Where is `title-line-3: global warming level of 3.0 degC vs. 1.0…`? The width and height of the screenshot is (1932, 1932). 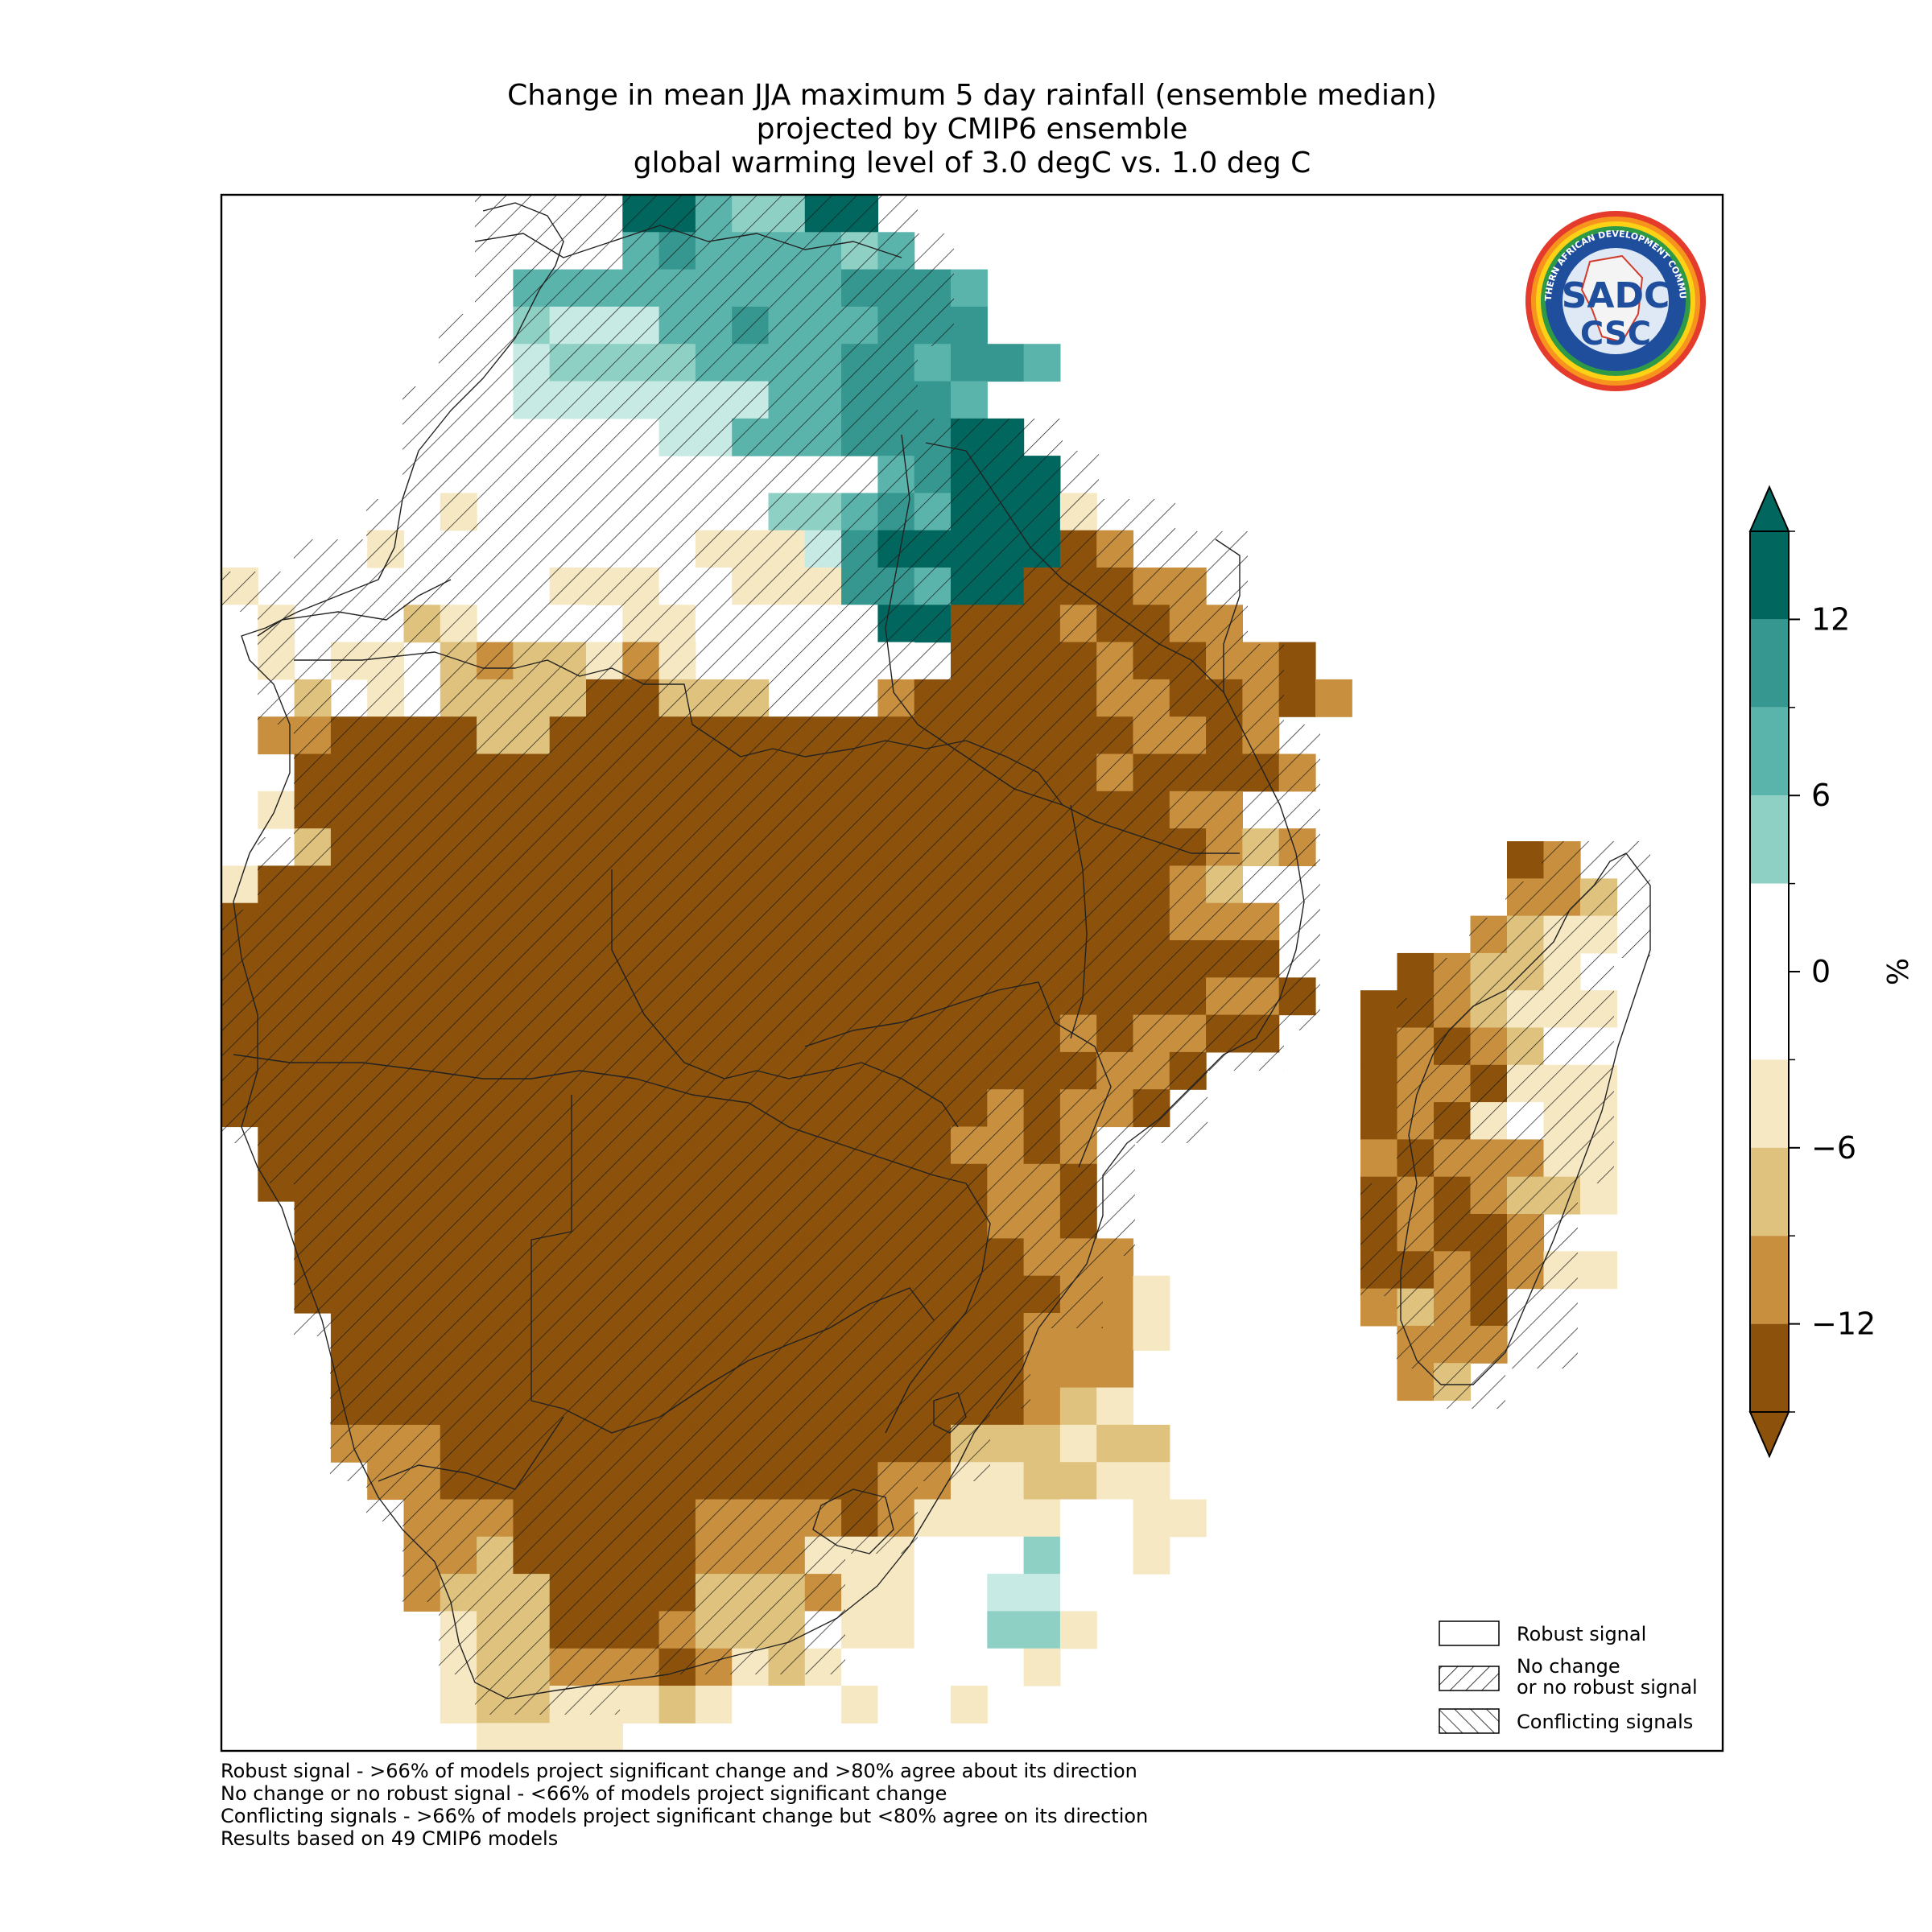
title-line-3: global warming level of 3.0 degC vs. 1.0… is located at coordinates (972, 163).